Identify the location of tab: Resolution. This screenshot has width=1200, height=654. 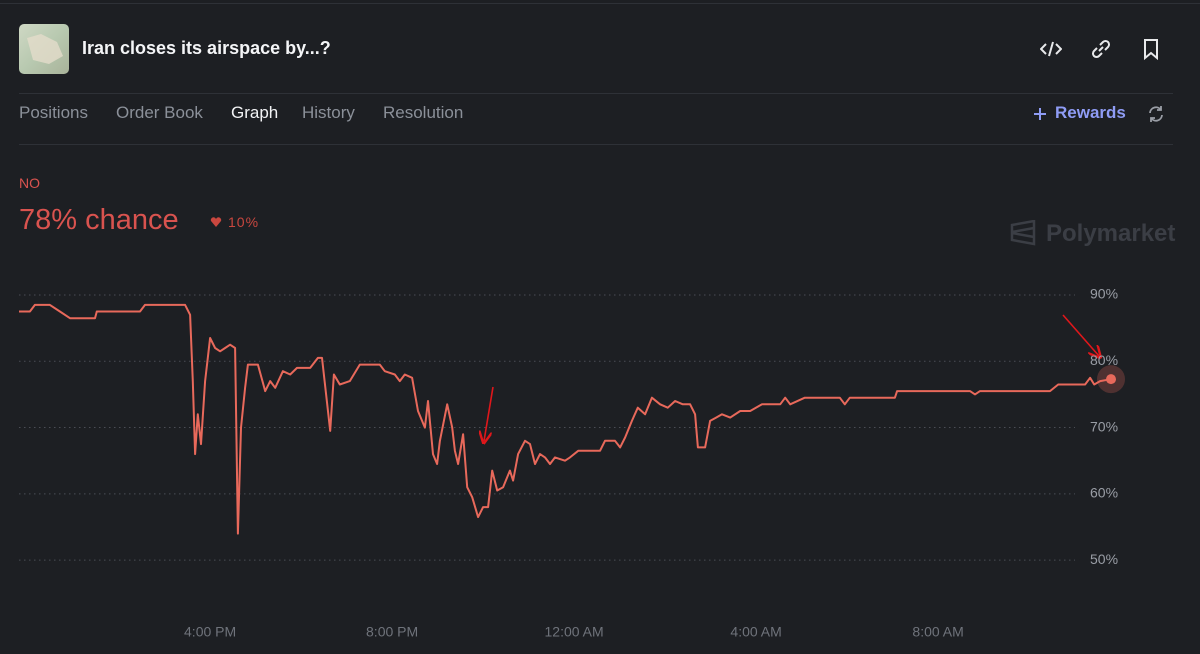
(423, 112).